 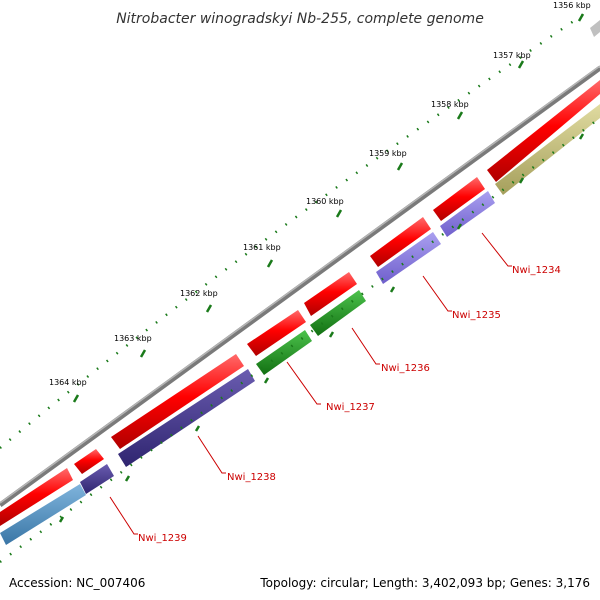 I want to click on tick-label-1357: 1357 kbp, so click(x=512, y=55).